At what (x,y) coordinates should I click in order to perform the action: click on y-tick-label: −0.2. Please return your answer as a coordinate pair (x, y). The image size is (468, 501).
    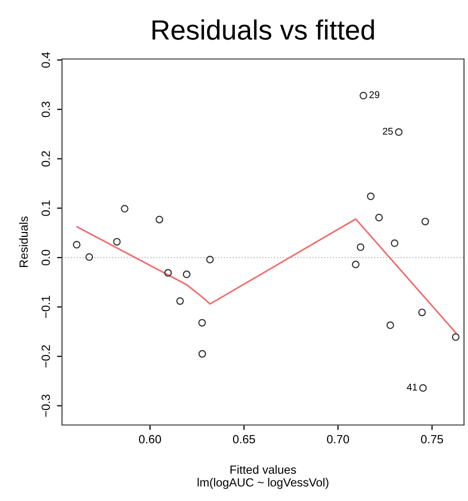
    Looking at the image, I should click on (46, 356).